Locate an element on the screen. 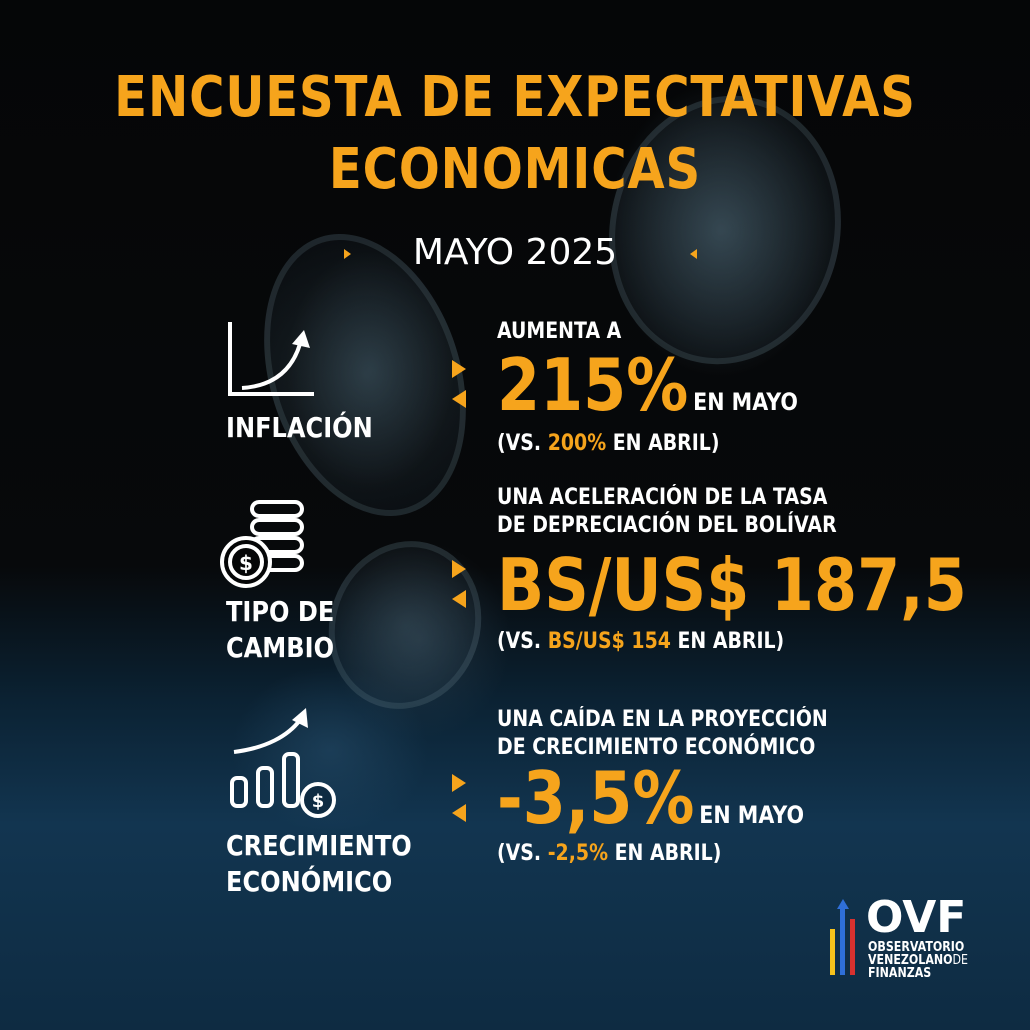 The height and width of the screenshot is (1030, 1030). growth-suffix: EN MAYO is located at coordinates (752, 815).